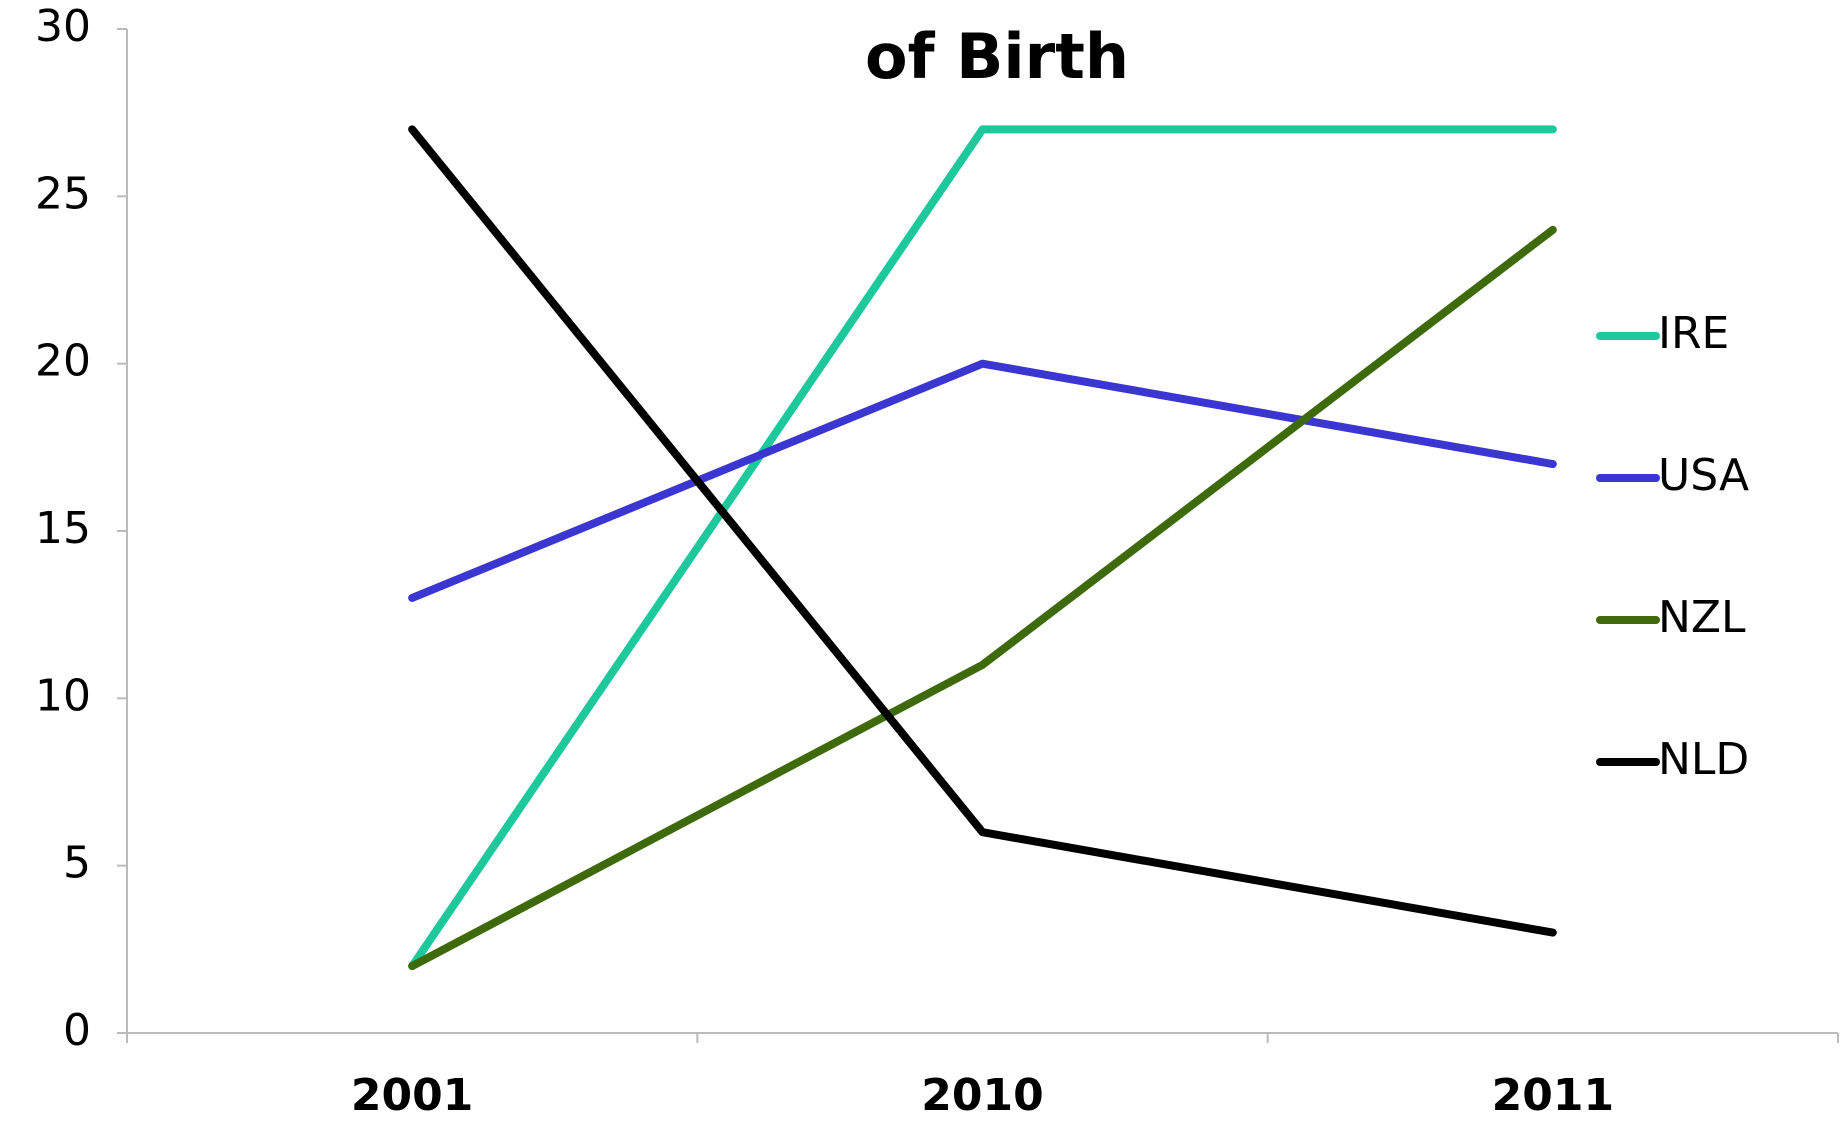 Image resolution: width=1847 pixels, height=1123 pixels. Describe the element at coordinates (63, 695) in the screenshot. I see `y-tick-label: 10` at that location.